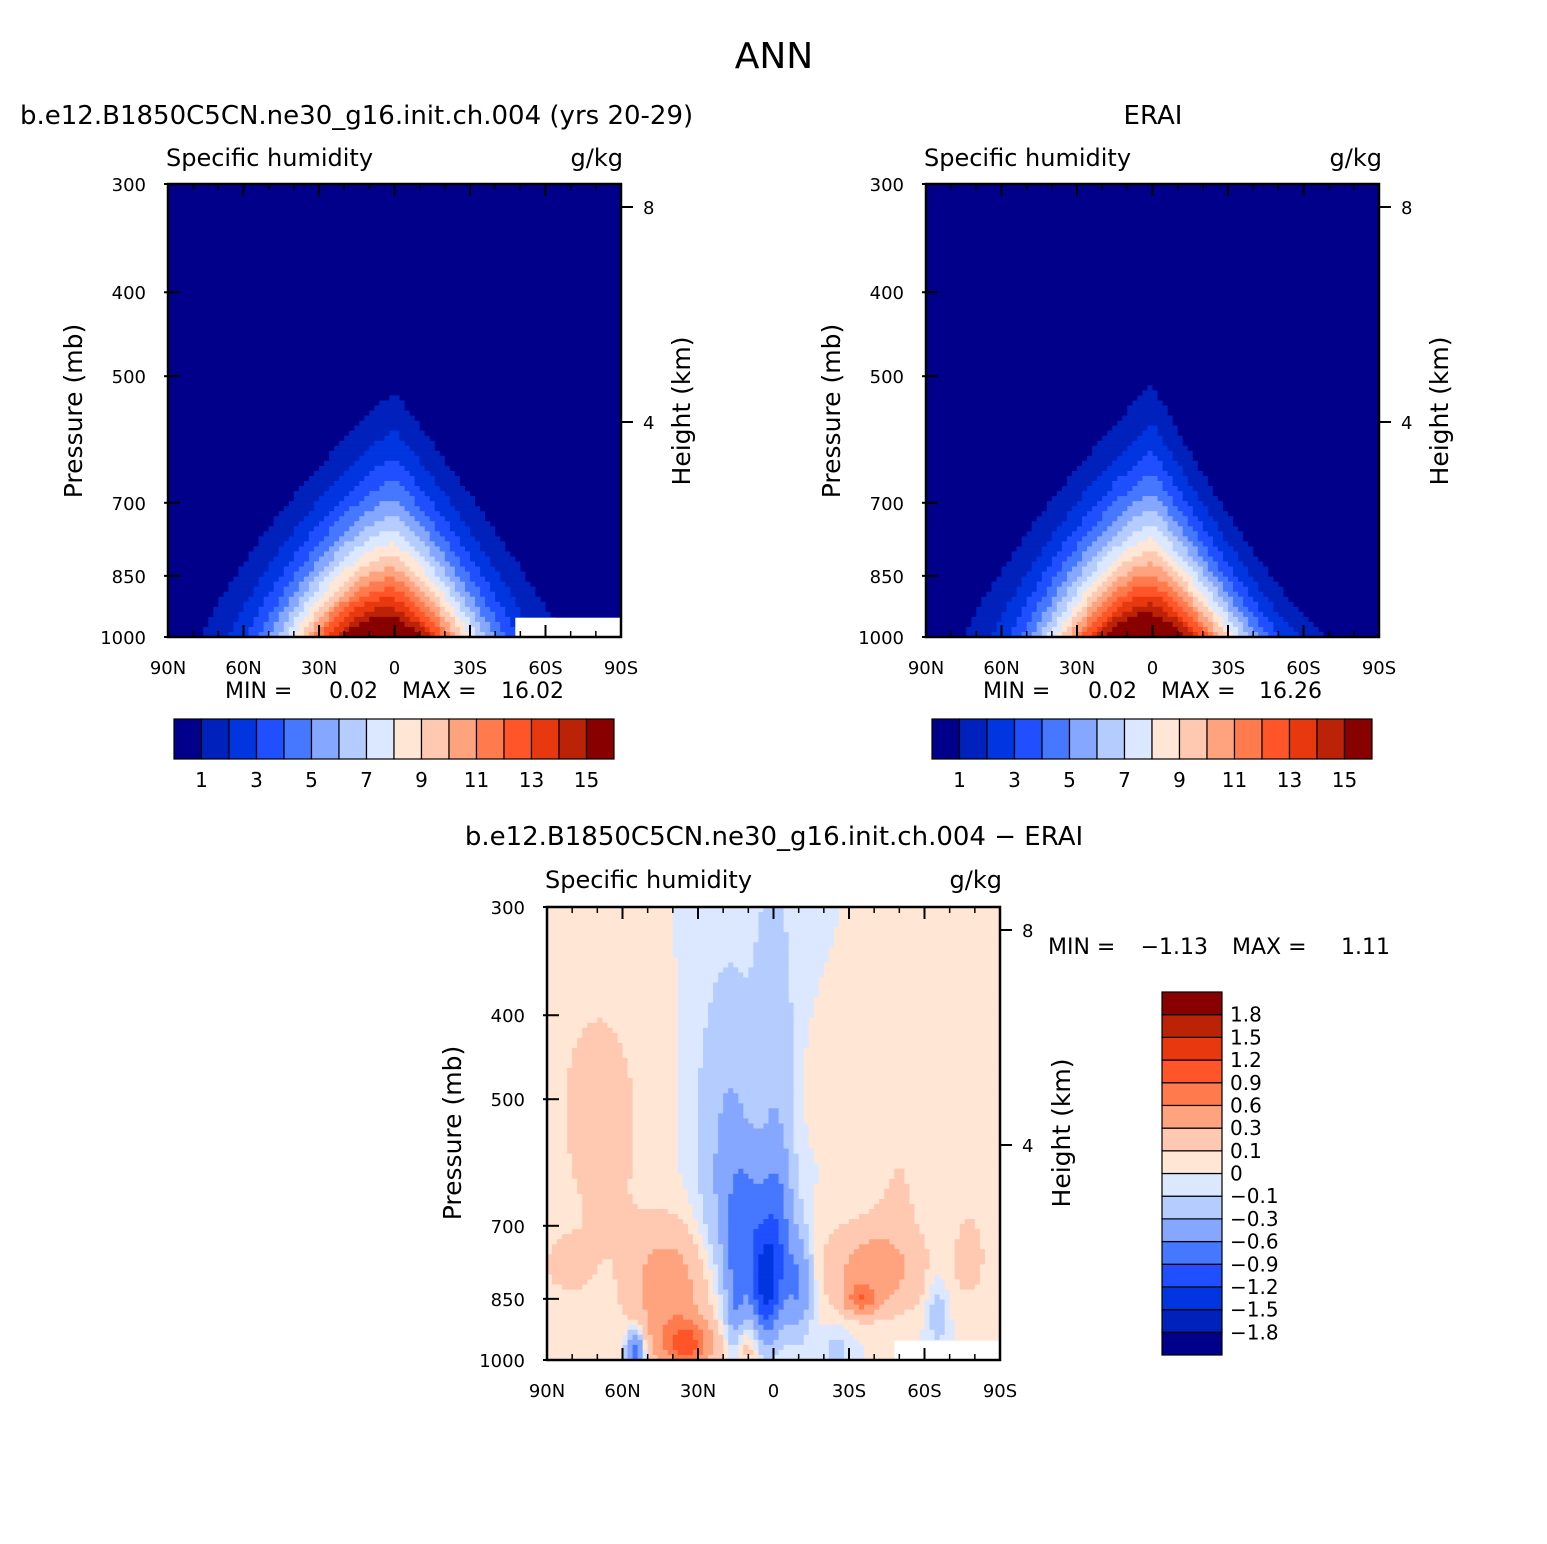 The width and height of the screenshot is (1547, 1544). What do you see at coordinates (849, 1391) in the screenshot?
I see `x-tick-label: 30S` at bounding box center [849, 1391].